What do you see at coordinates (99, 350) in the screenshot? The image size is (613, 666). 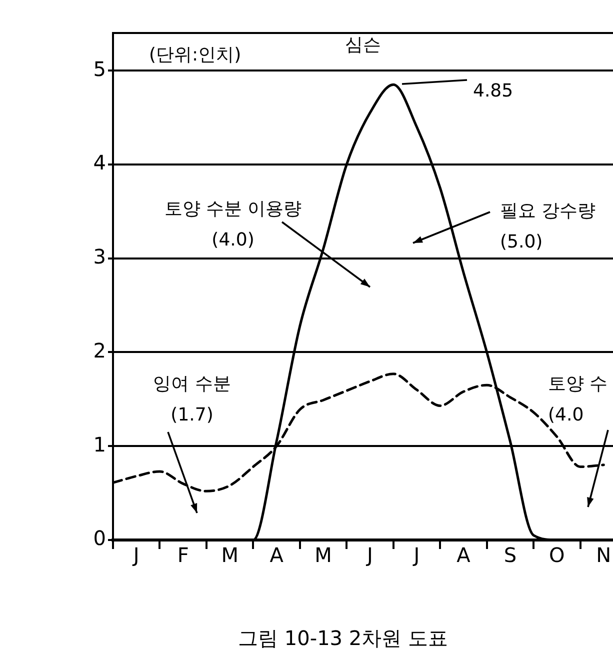 I see `y-tick-label: 2` at bounding box center [99, 350].